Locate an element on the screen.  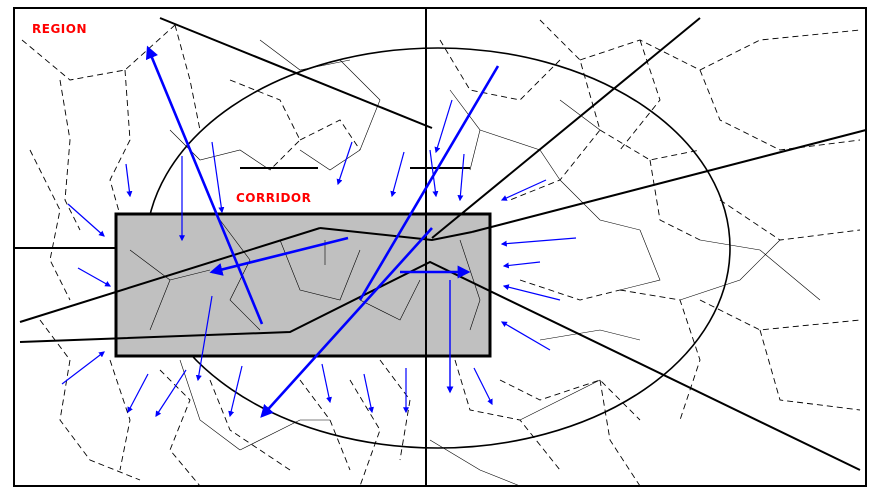
corridor-label: CORRIDOR is located at coordinates (274, 198).